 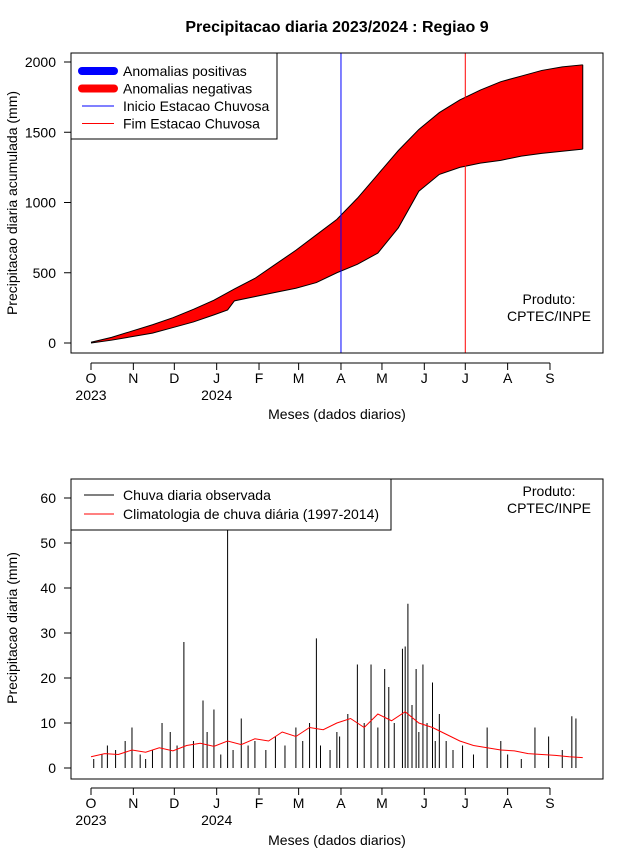 What do you see at coordinates (48, 723) in the screenshot?
I see `y-tick-label: 10` at bounding box center [48, 723].